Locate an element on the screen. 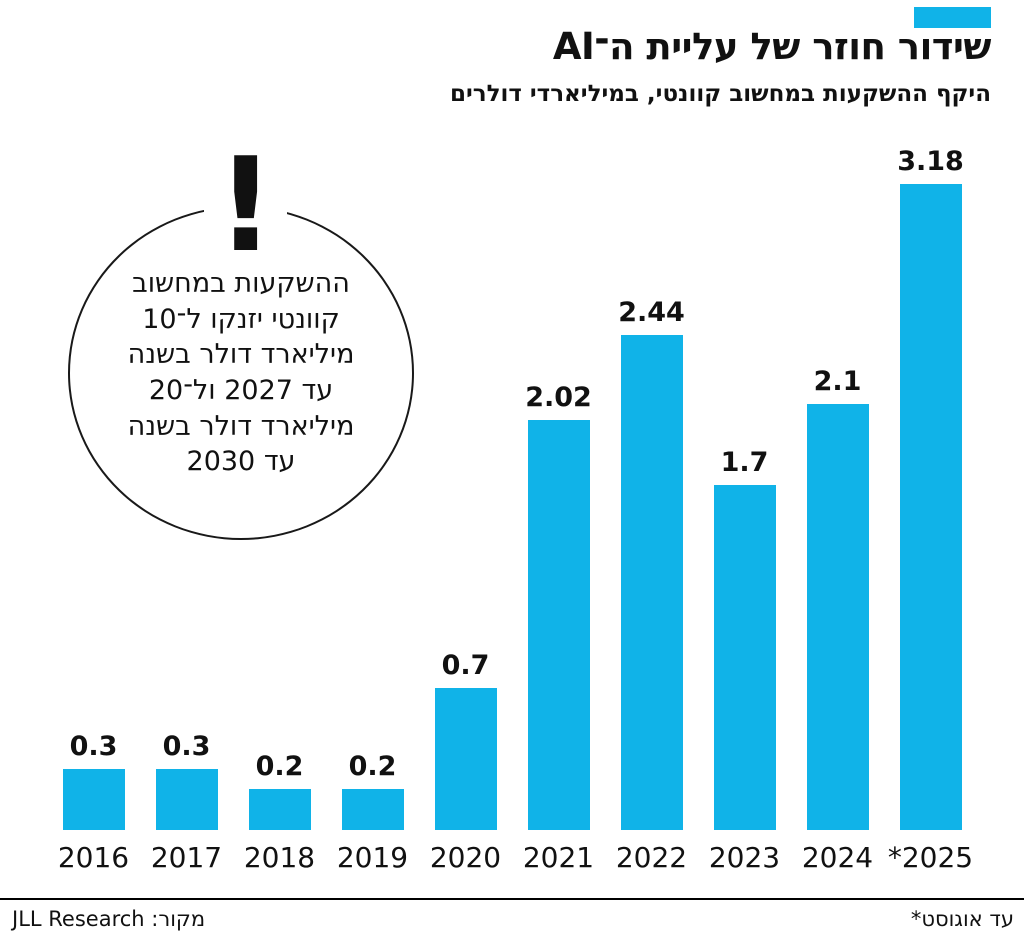 This screenshot has width=1024, height=945. x-axis-label: 2018 is located at coordinates (279, 857).